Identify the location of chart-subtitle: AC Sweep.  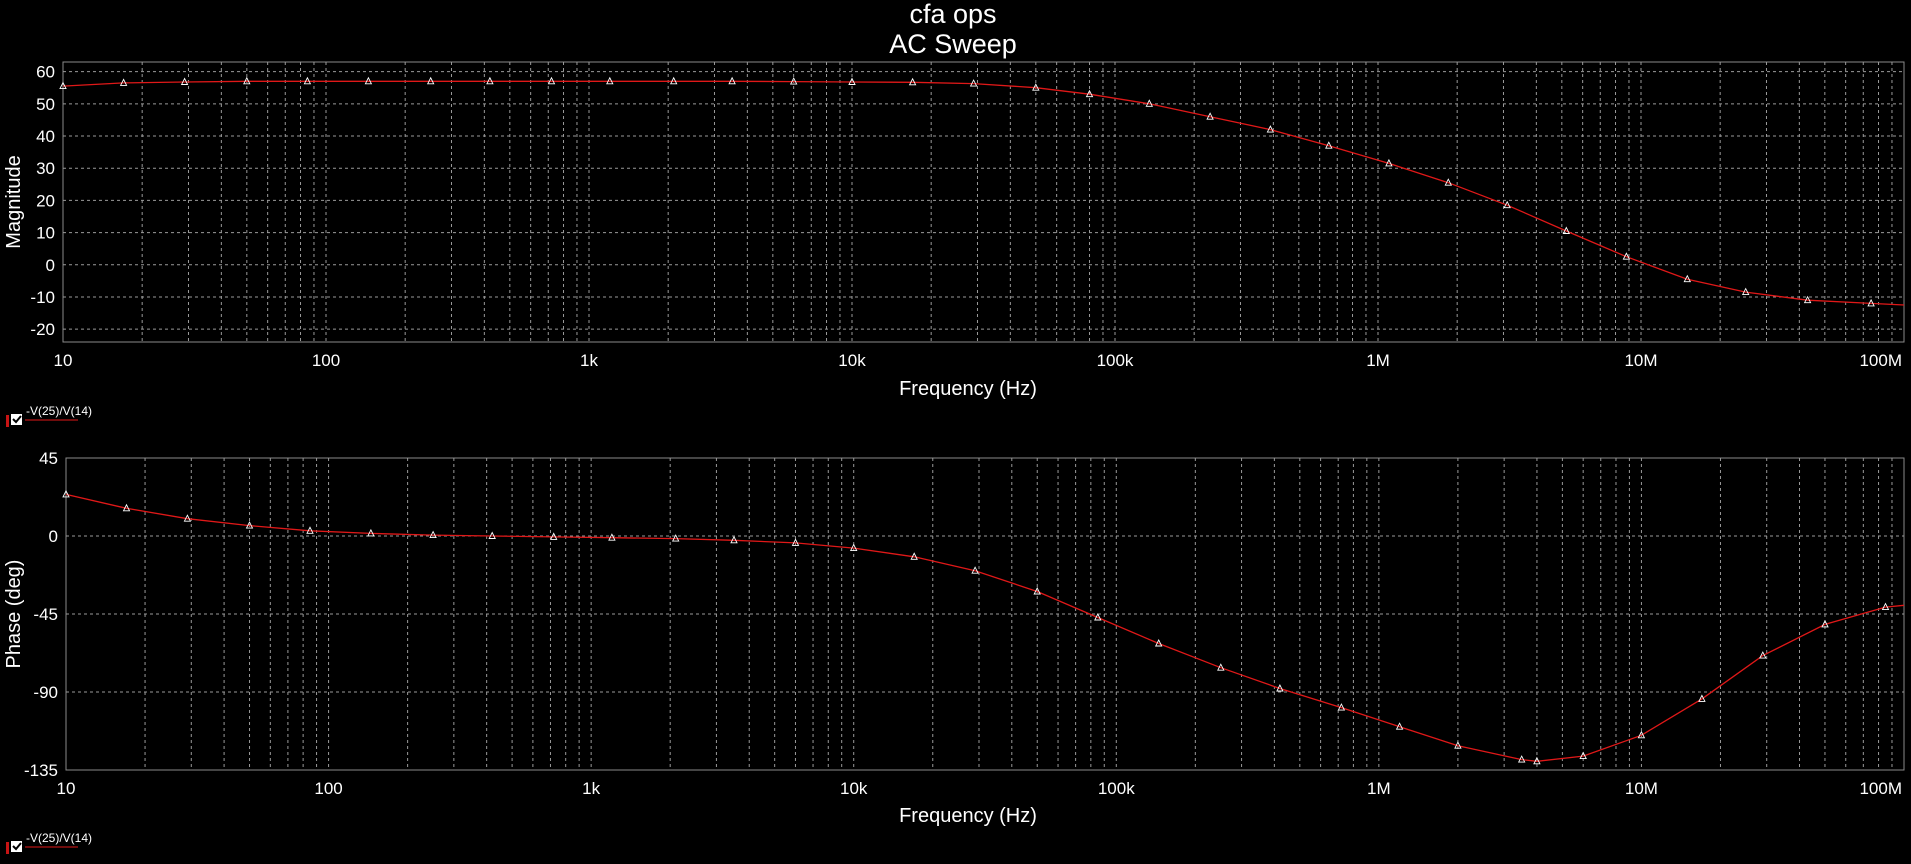
(953, 44).